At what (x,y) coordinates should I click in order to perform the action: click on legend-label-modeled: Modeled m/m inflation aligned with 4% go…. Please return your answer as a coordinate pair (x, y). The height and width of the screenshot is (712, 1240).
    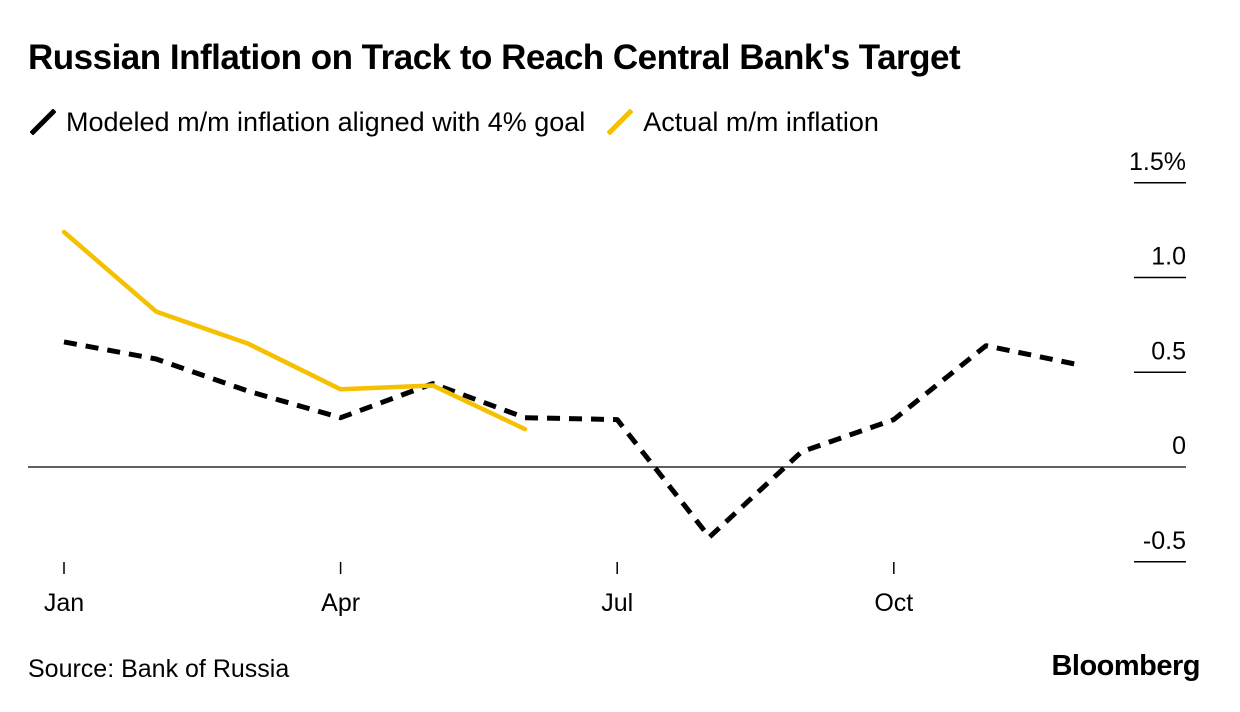
    Looking at the image, I should click on (326, 121).